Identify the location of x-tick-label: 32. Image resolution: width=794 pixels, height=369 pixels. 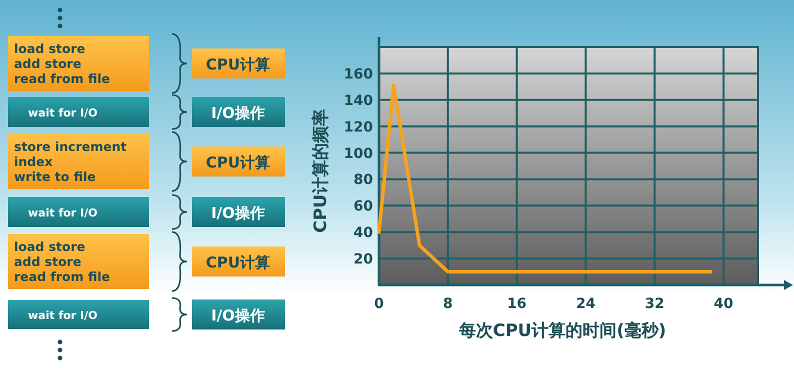
(654, 304).